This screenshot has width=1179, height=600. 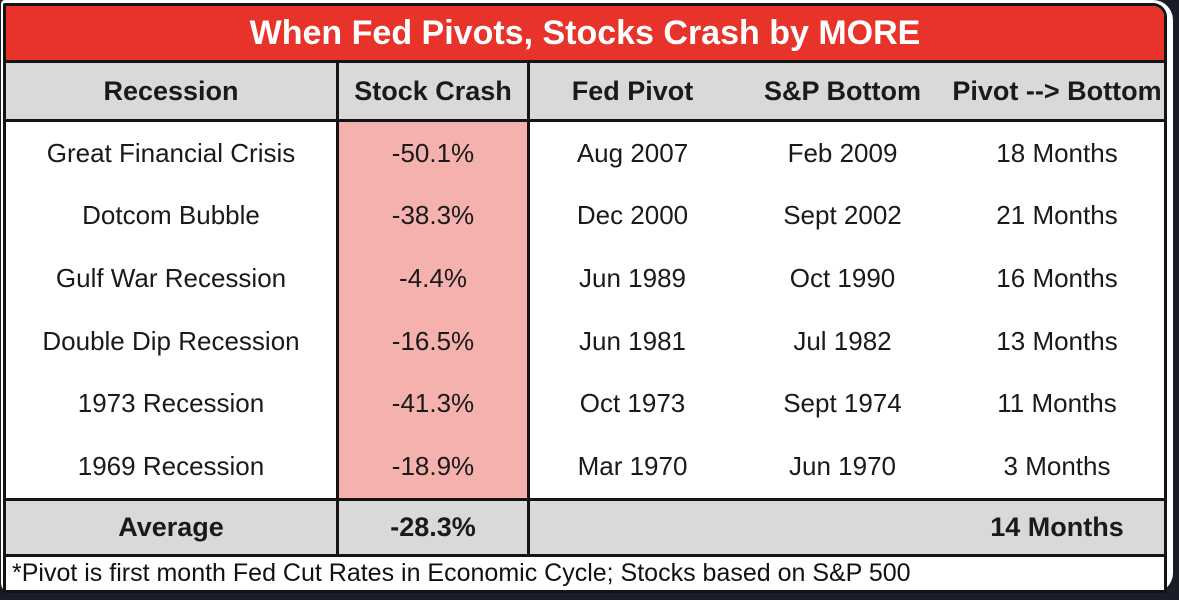 What do you see at coordinates (1057, 152) in the screenshot?
I see `cell-pivot-to-bottom: 18 Months` at bounding box center [1057, 152].